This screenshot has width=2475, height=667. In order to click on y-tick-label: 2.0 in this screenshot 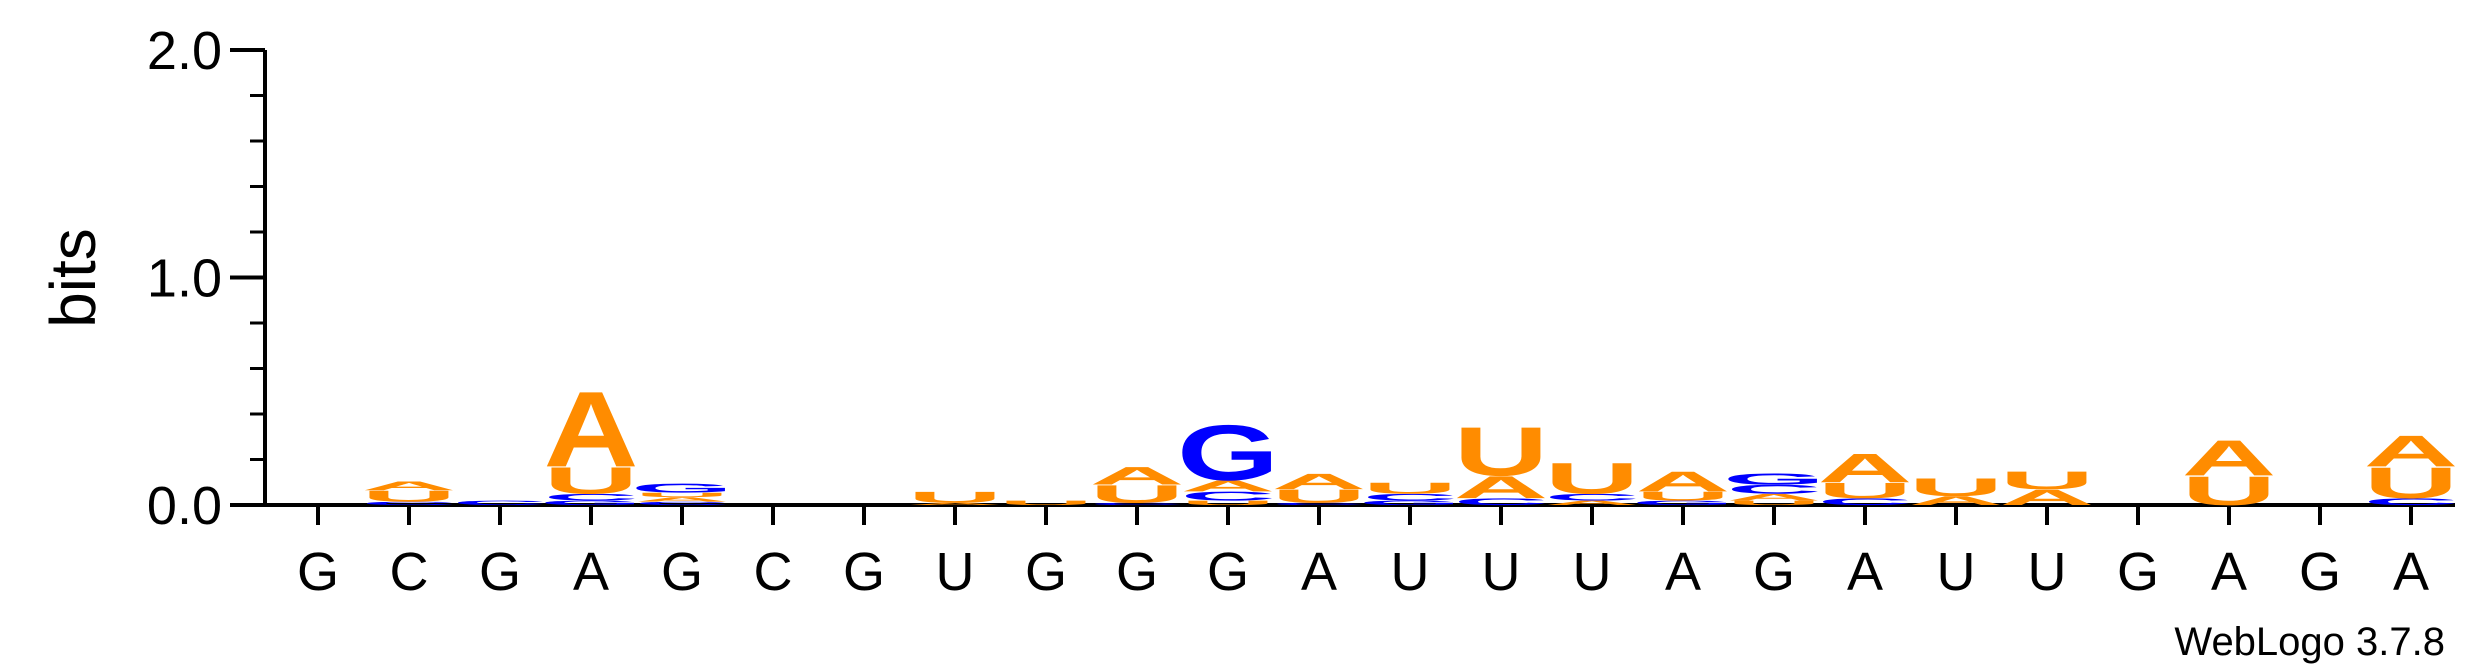, I will do `click(184, 51)`.